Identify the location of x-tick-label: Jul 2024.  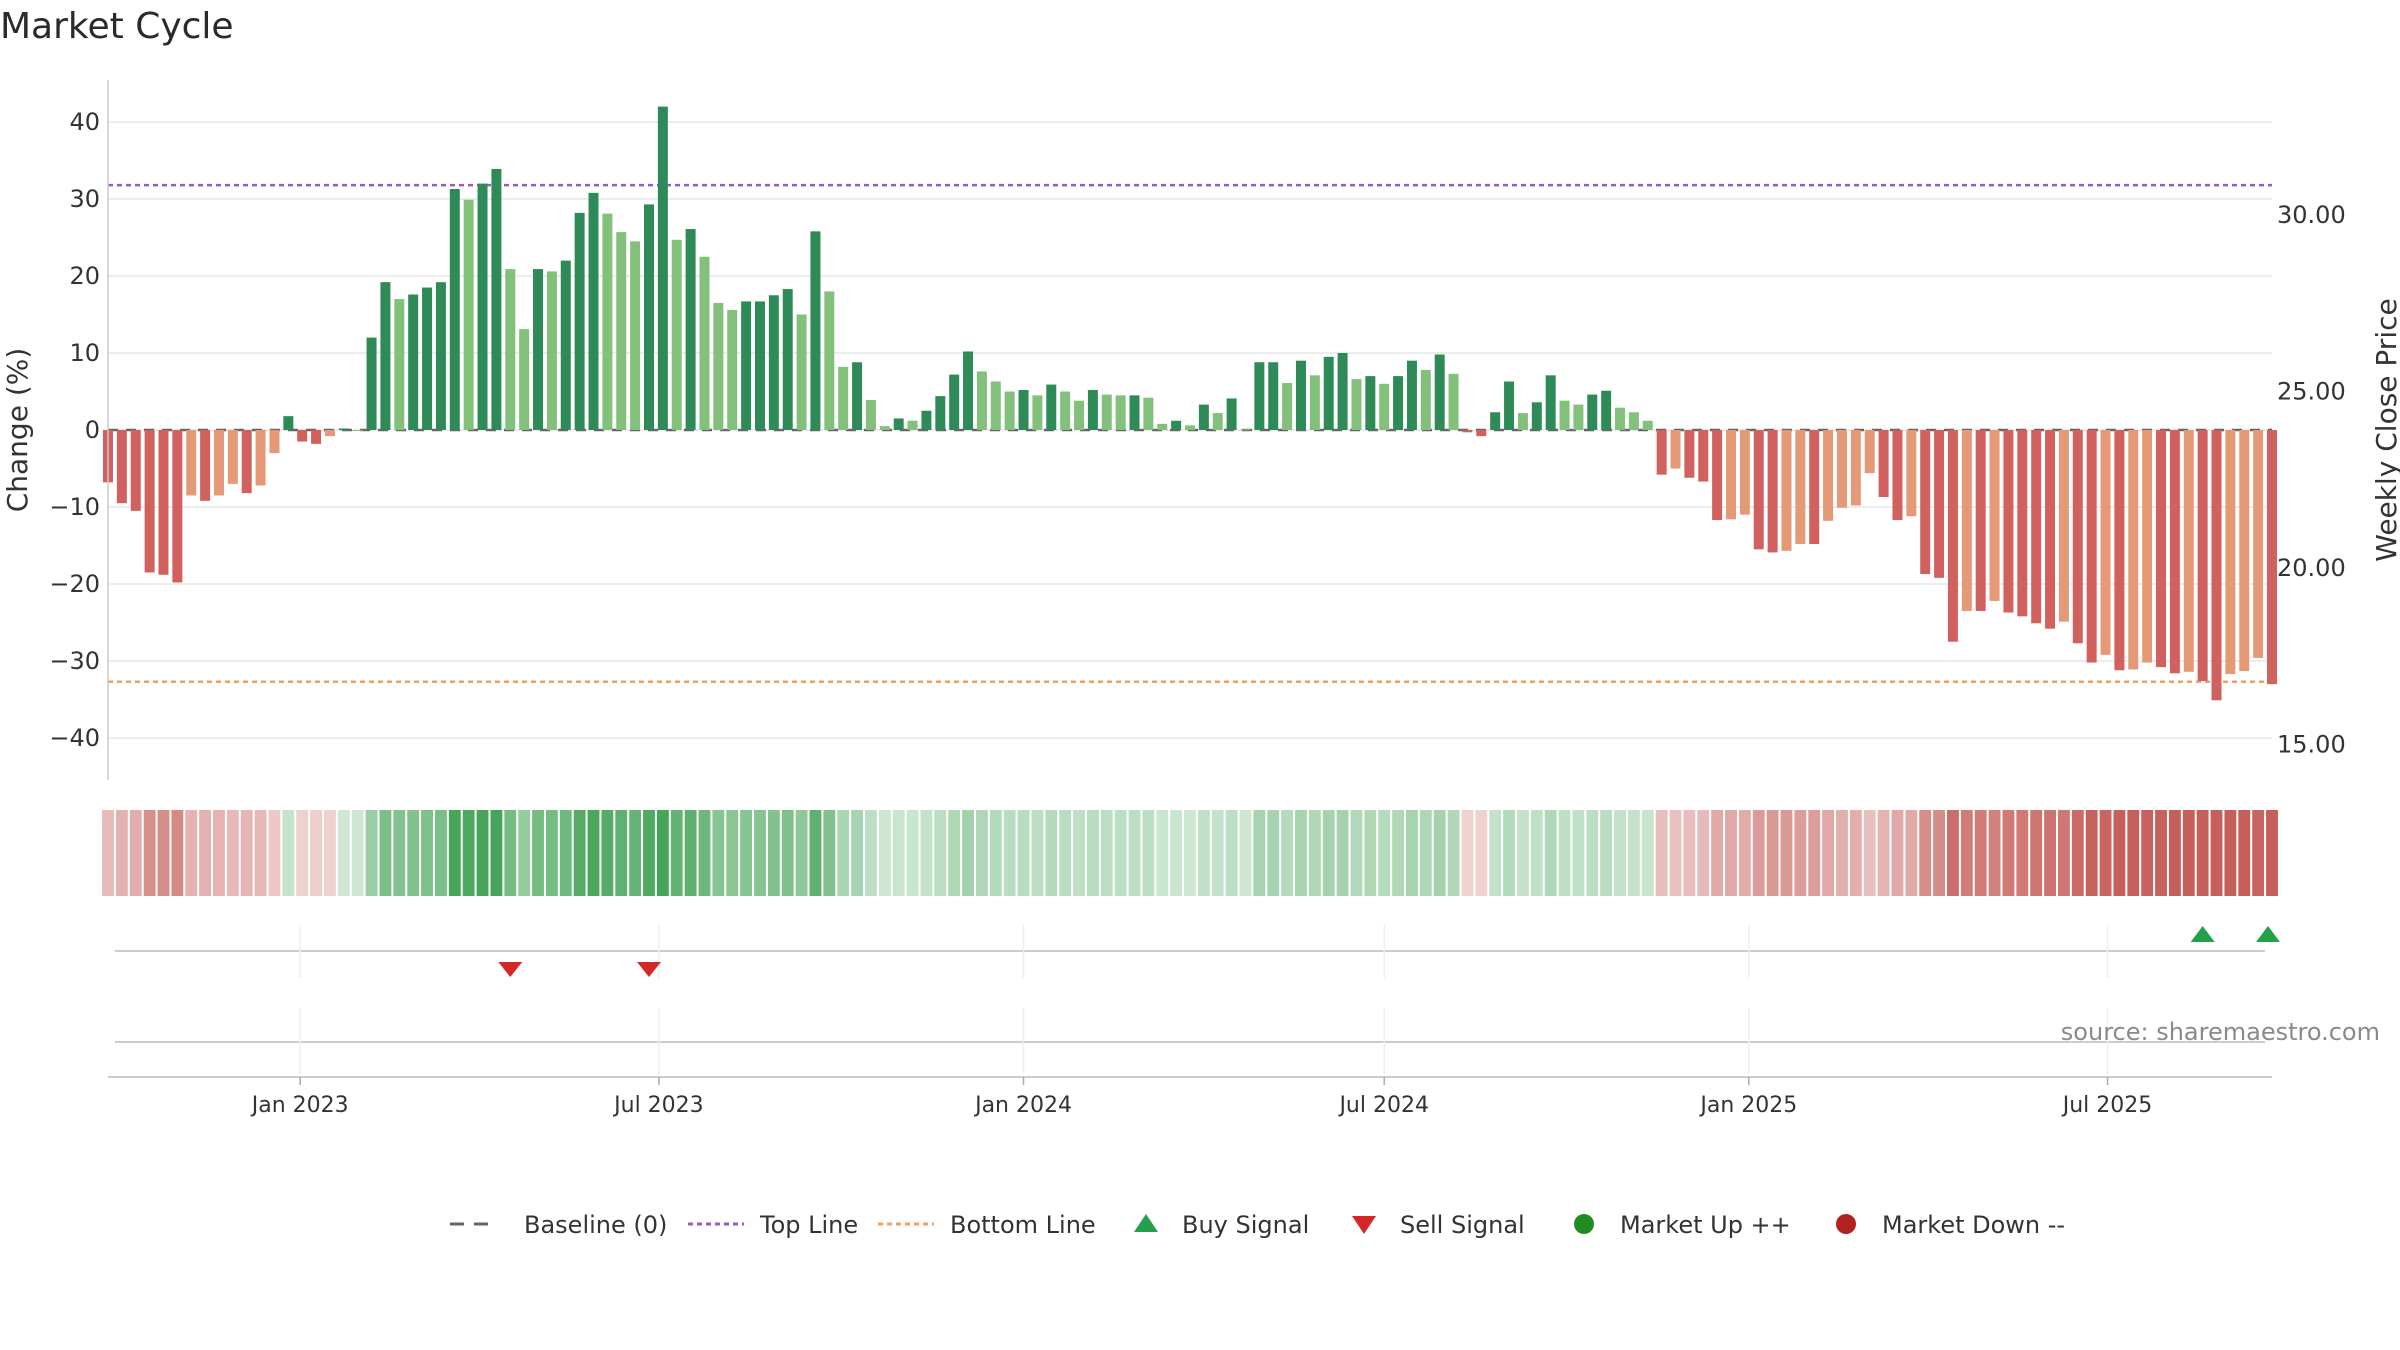
(1383, 1105).